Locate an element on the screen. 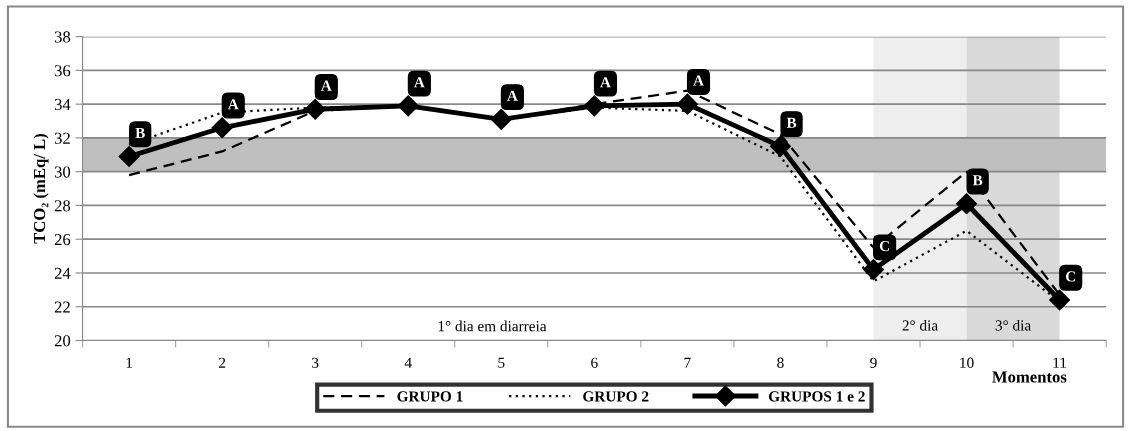  x-tick-label: 10 is located at coordinates (967, 362).